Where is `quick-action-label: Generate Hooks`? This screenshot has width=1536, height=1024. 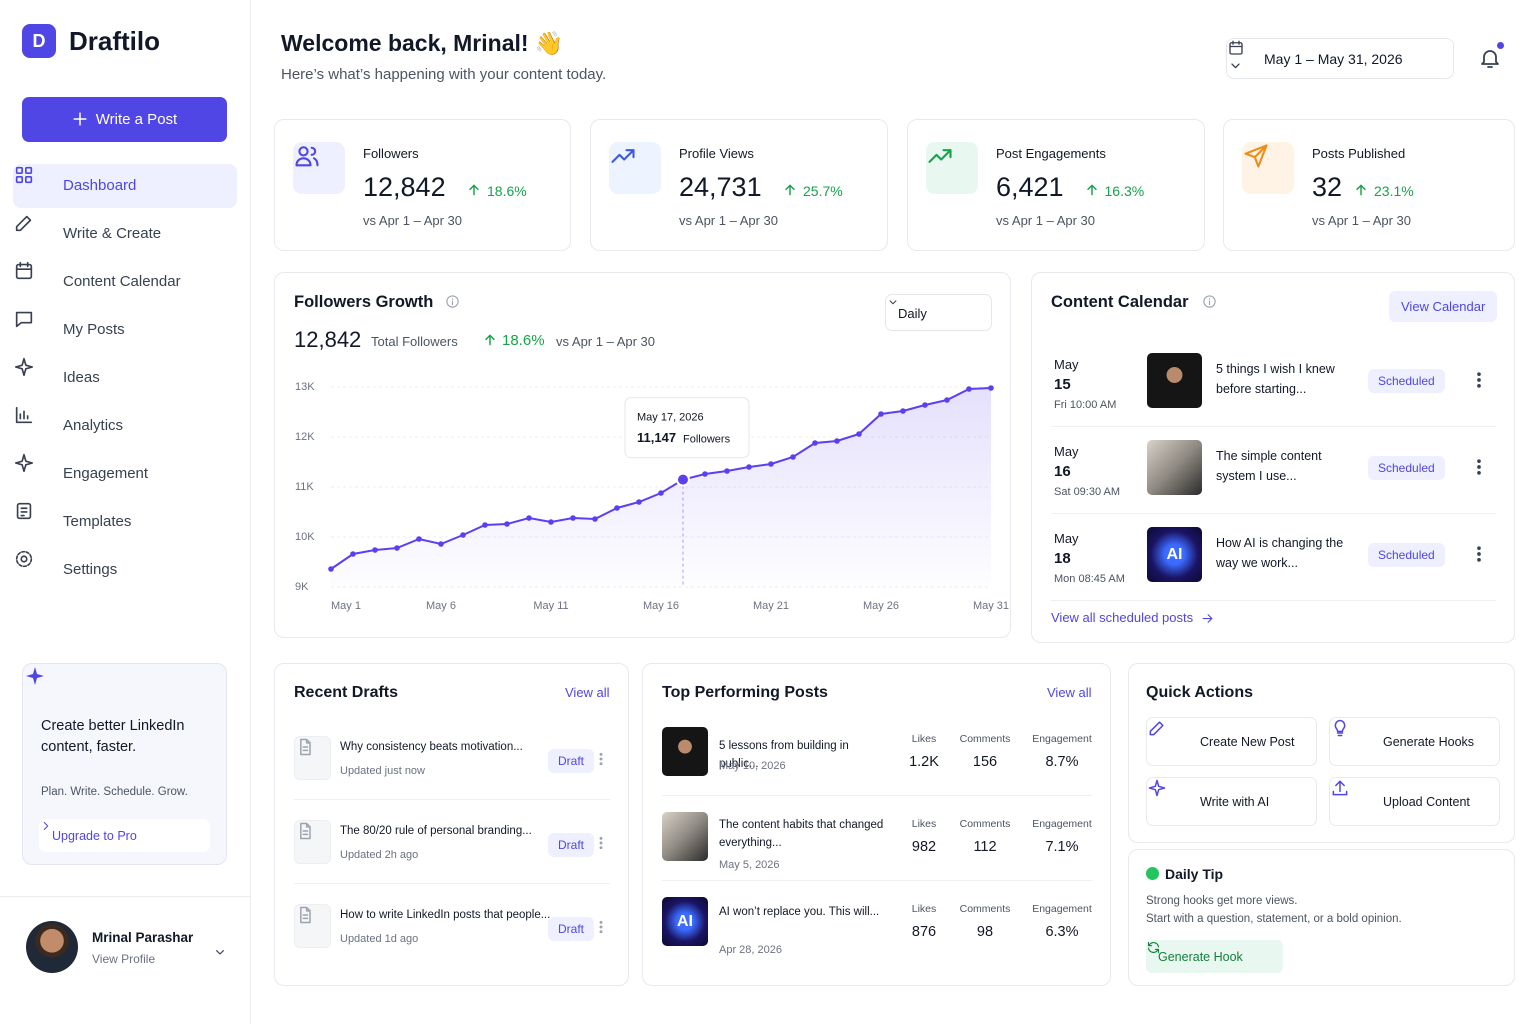 quick-action-label: Generate Hooks is located at coordinates (1429, 742).